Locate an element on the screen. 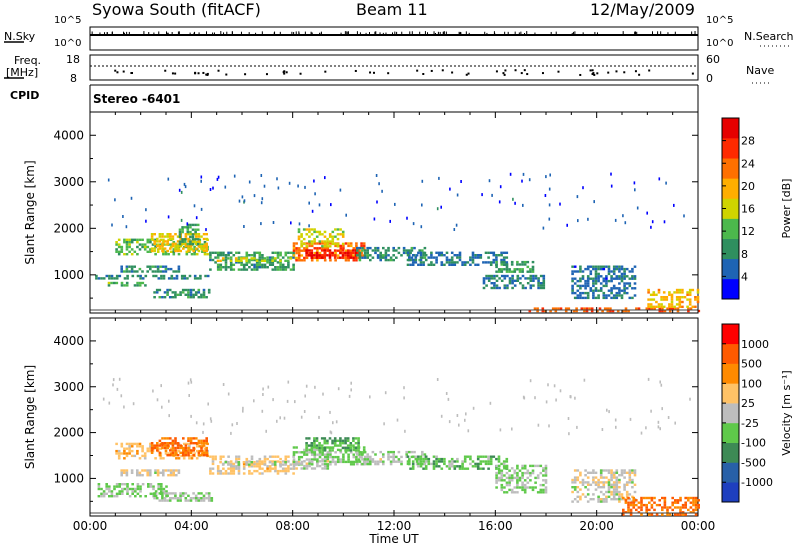 This screenshot has width=800, height=554. velocity-colorbar-tick-label: -25 is located at coordinates (750, 423).